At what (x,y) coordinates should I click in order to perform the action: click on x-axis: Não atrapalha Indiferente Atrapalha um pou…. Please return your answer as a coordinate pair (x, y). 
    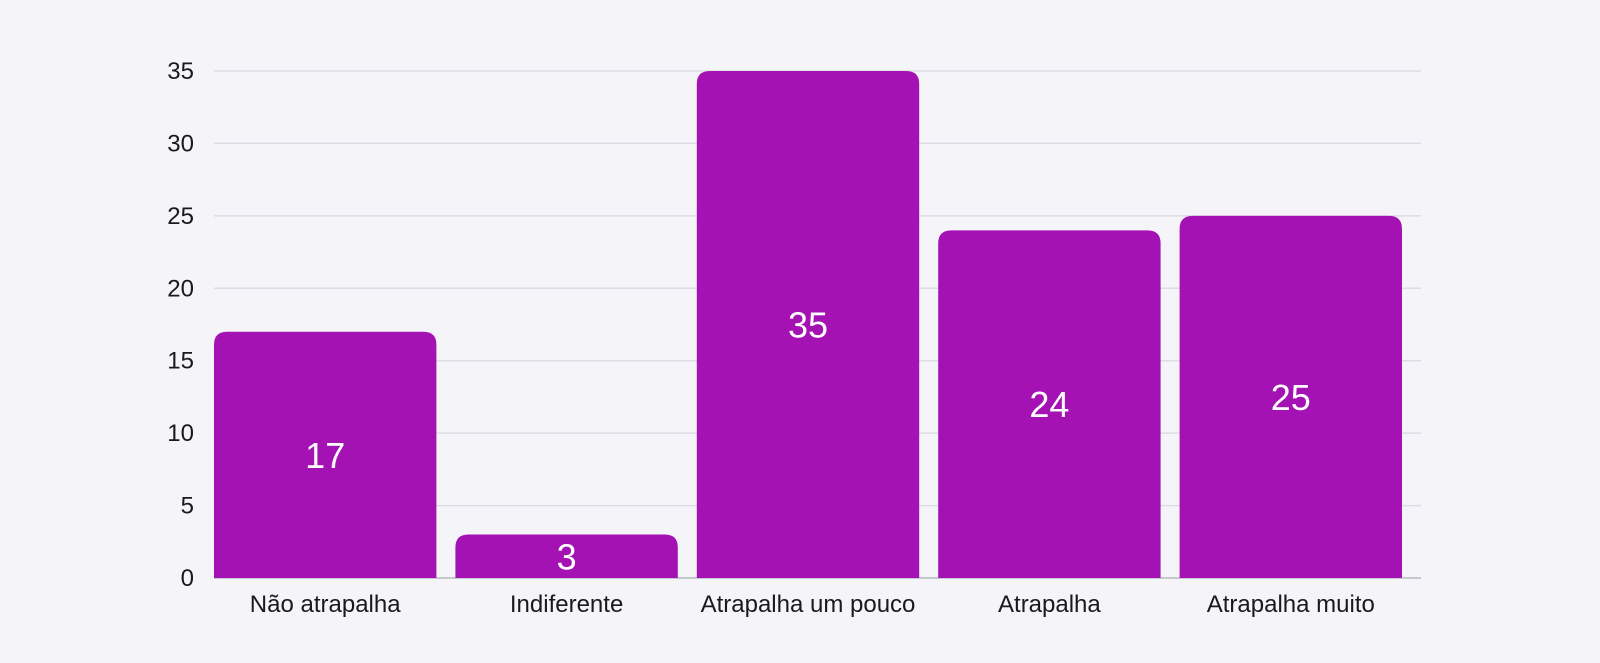
    Looking at the image, I should click on (812, 604).